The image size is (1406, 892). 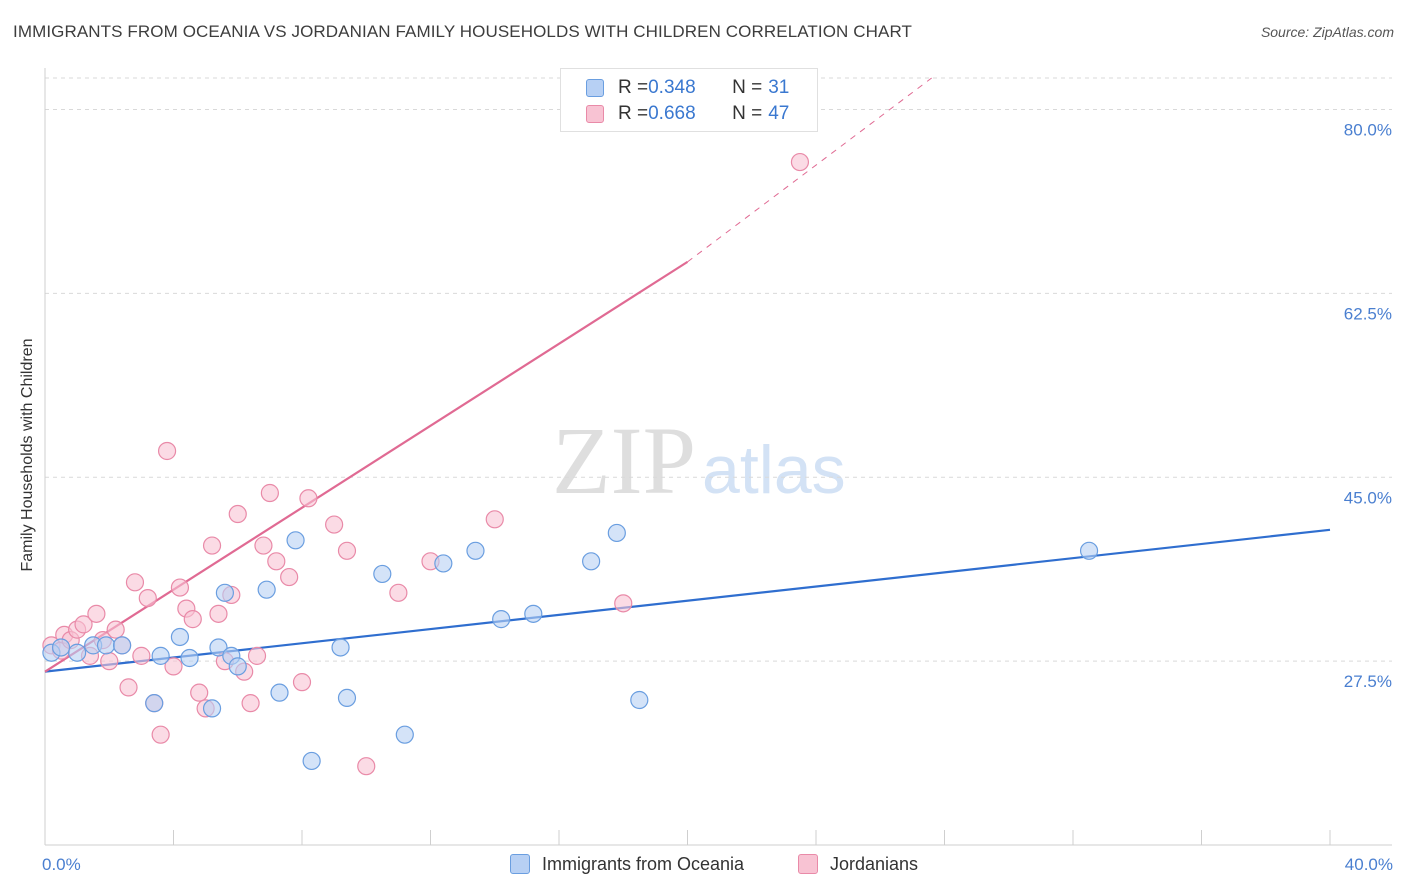 What do you see at coordinates (624, 460) in the screenshot?
I see `watermark-zip: ZIP` at bounding box center [624, 460].